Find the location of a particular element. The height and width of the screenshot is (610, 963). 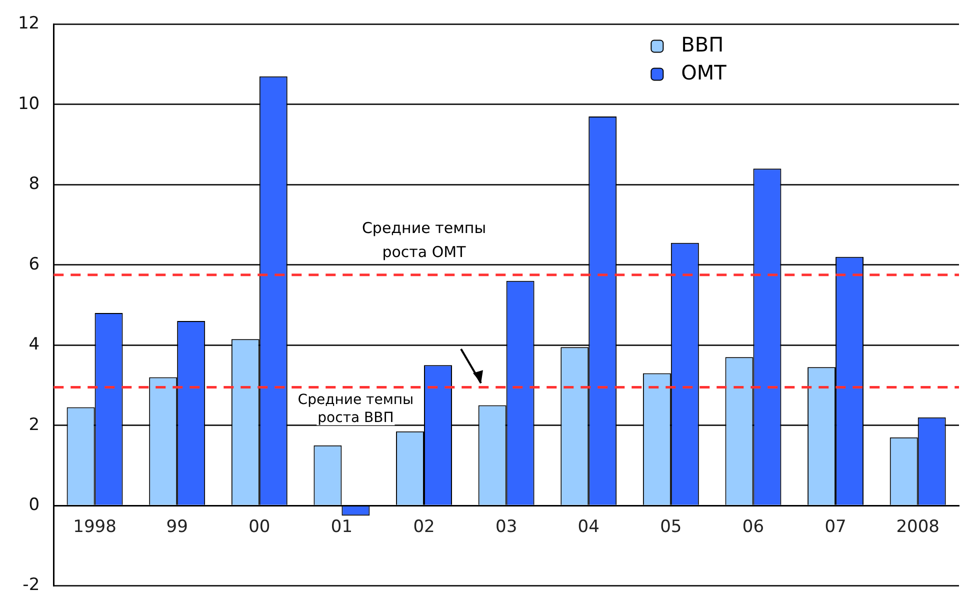

y-tick-label: 12 is located at coordinates (29, 24).